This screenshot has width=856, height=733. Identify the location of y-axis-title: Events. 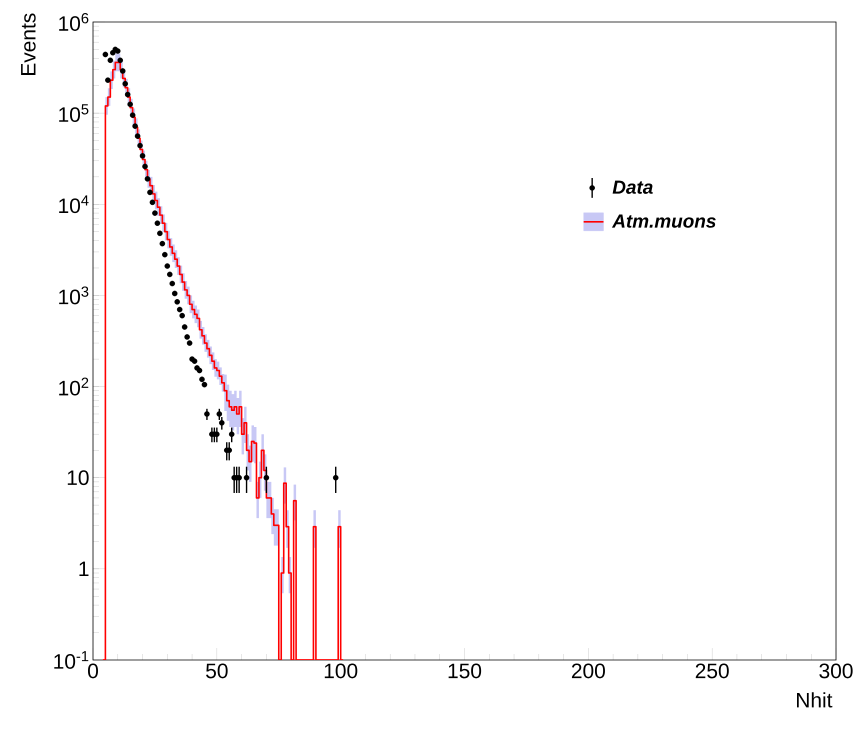
(28, 44).